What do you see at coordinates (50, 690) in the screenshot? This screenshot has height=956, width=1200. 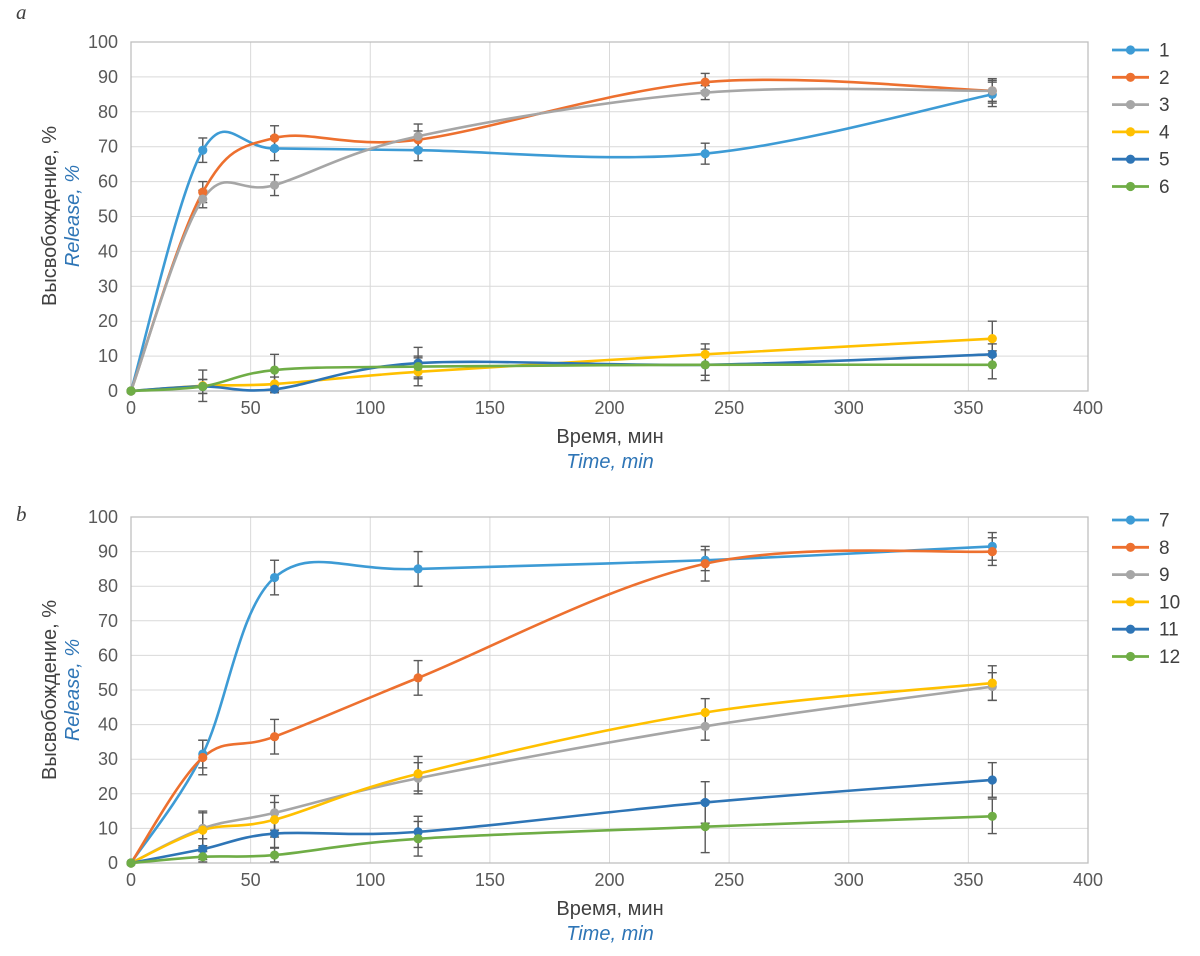 I see `chart-b-y-axis-title-ru: Высвобождение, %` at bounding box center [50, 690].